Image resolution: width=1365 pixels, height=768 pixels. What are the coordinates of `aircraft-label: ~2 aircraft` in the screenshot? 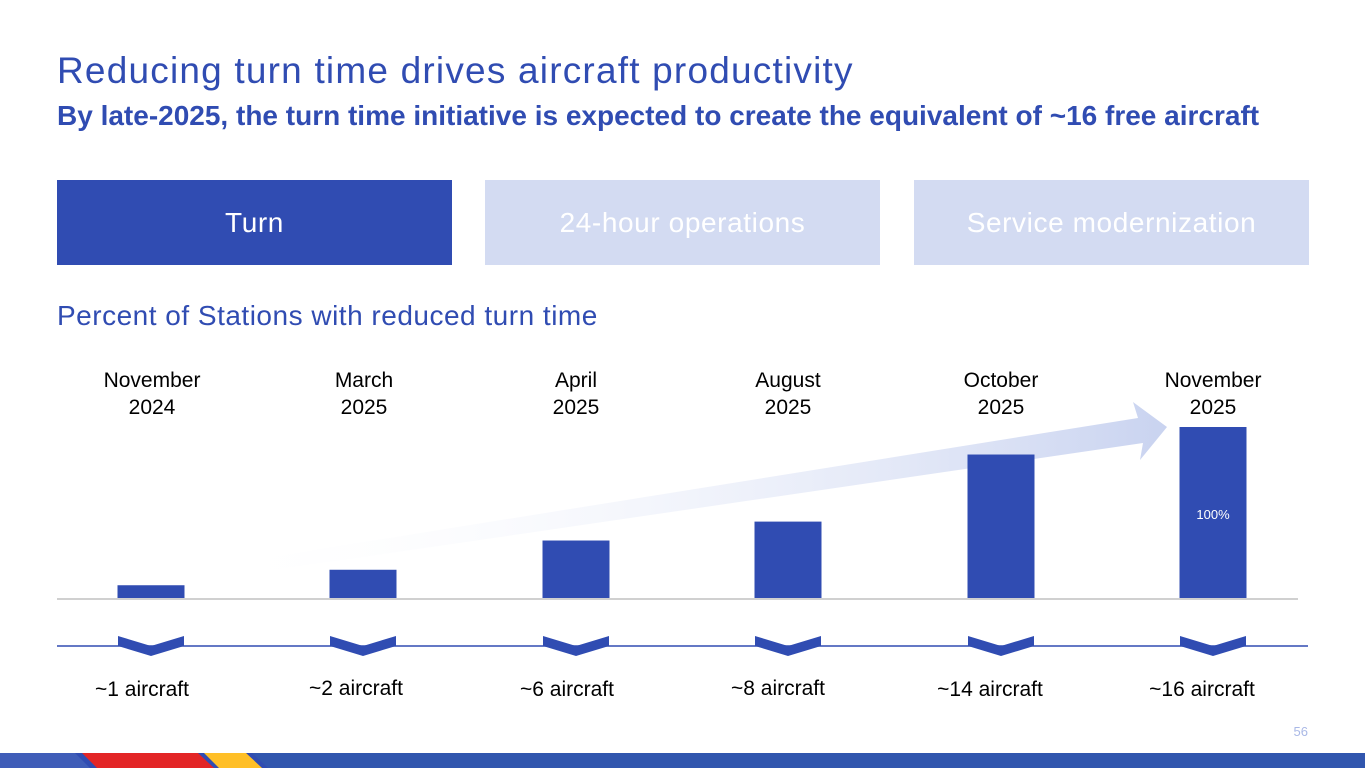 It's located at (356, 688).